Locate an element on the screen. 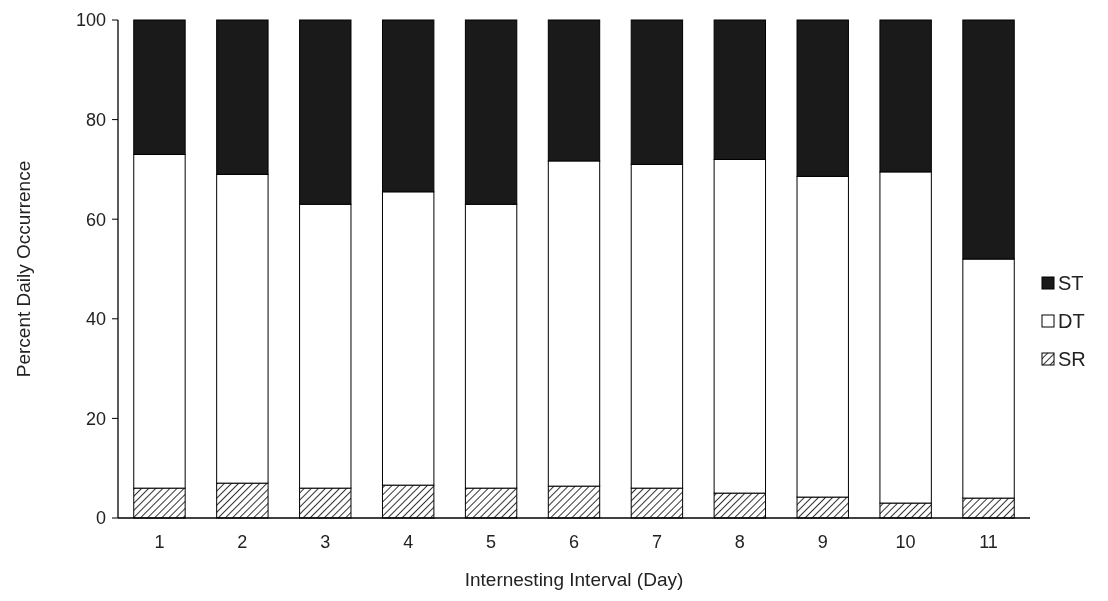  x-tick-label: 1 is located at coordinates (159, 542).